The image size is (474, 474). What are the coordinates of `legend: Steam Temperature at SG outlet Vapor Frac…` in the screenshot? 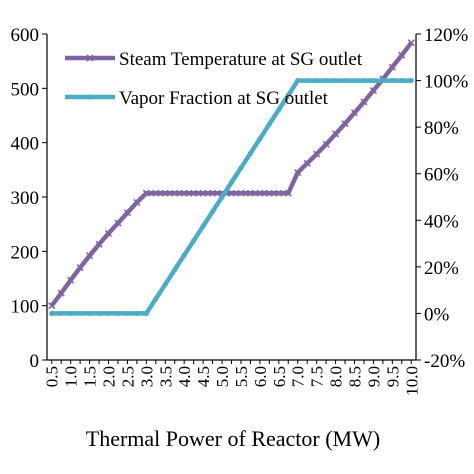 It's located at (214, 79).